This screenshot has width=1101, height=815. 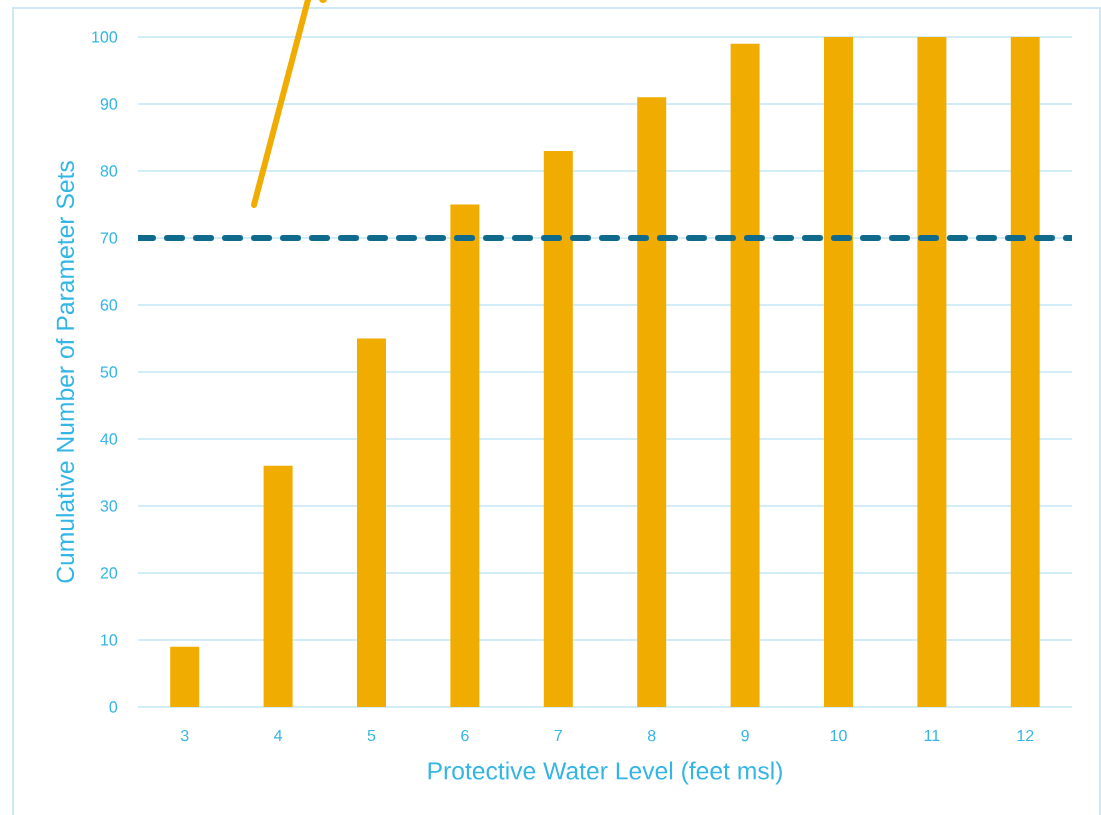 I want to click on x-tick-label: 4, so click(x=278, y=735).